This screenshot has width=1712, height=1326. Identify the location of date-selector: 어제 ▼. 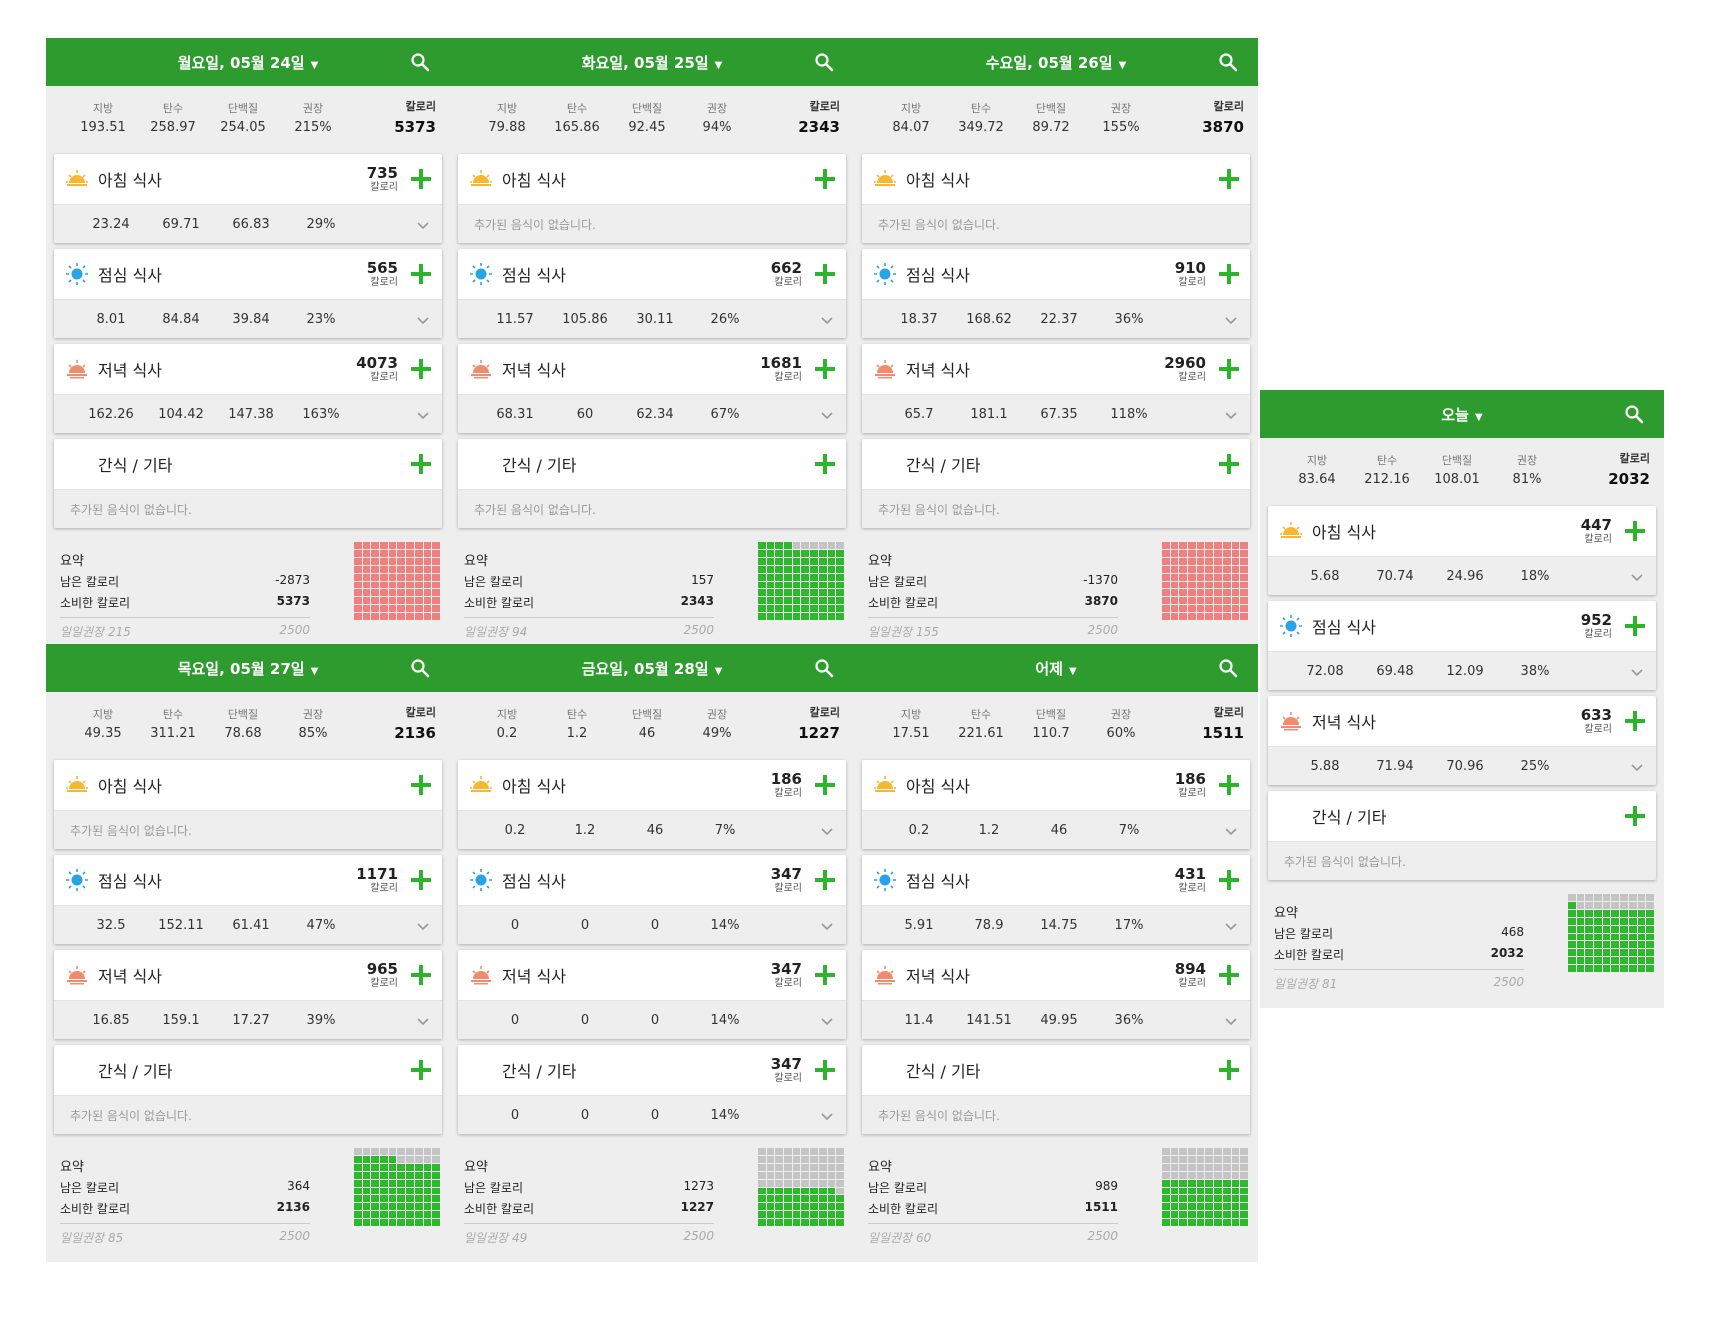
(1055, 668).